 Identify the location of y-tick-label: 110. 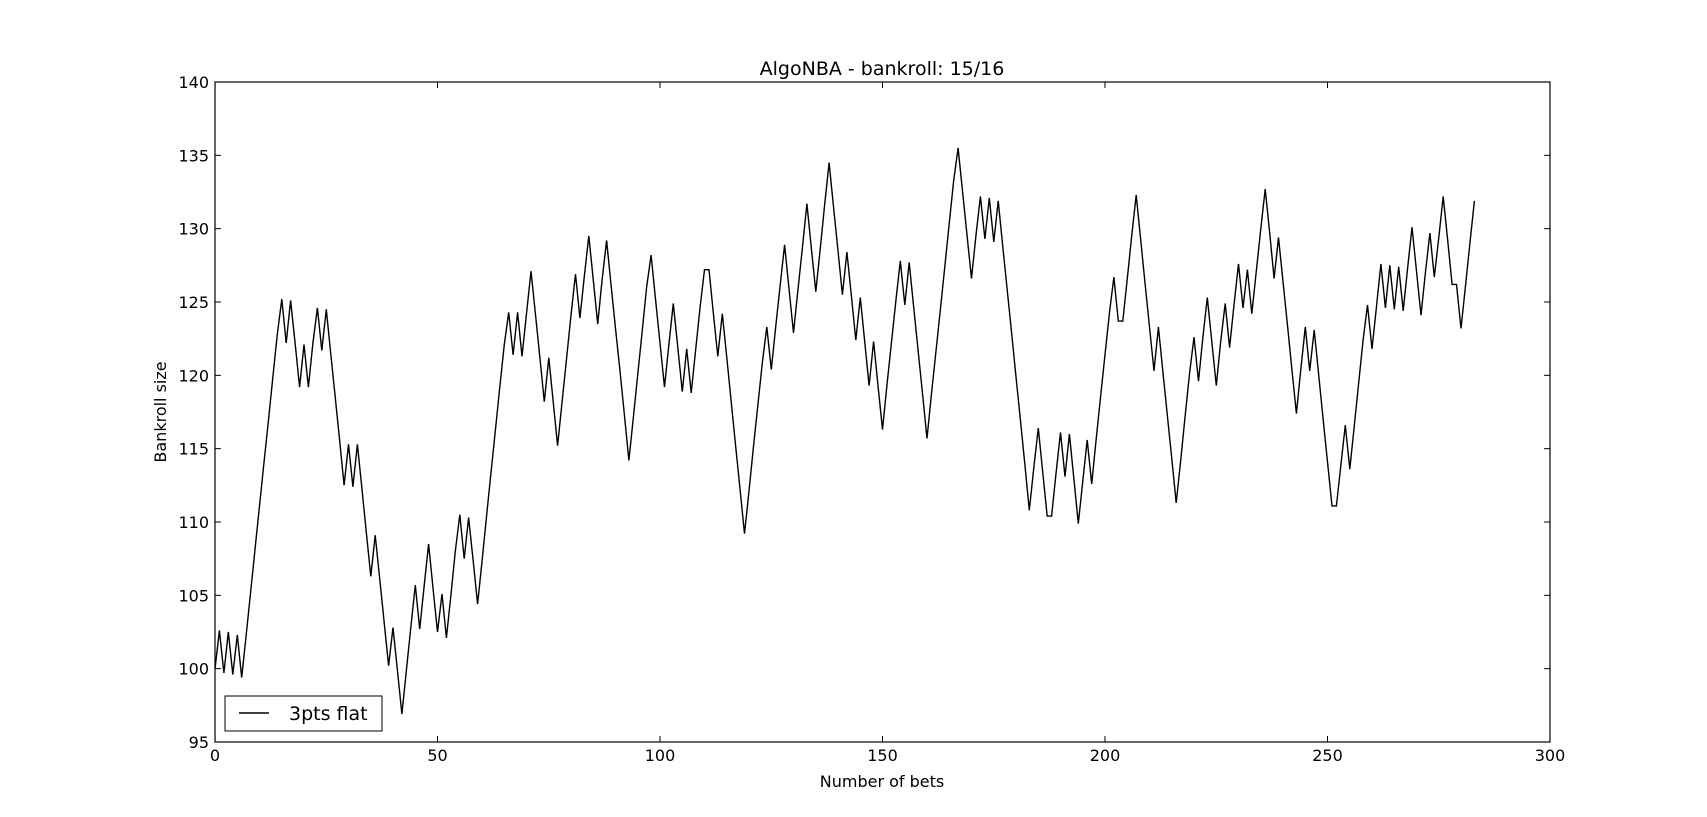
(193, 522).